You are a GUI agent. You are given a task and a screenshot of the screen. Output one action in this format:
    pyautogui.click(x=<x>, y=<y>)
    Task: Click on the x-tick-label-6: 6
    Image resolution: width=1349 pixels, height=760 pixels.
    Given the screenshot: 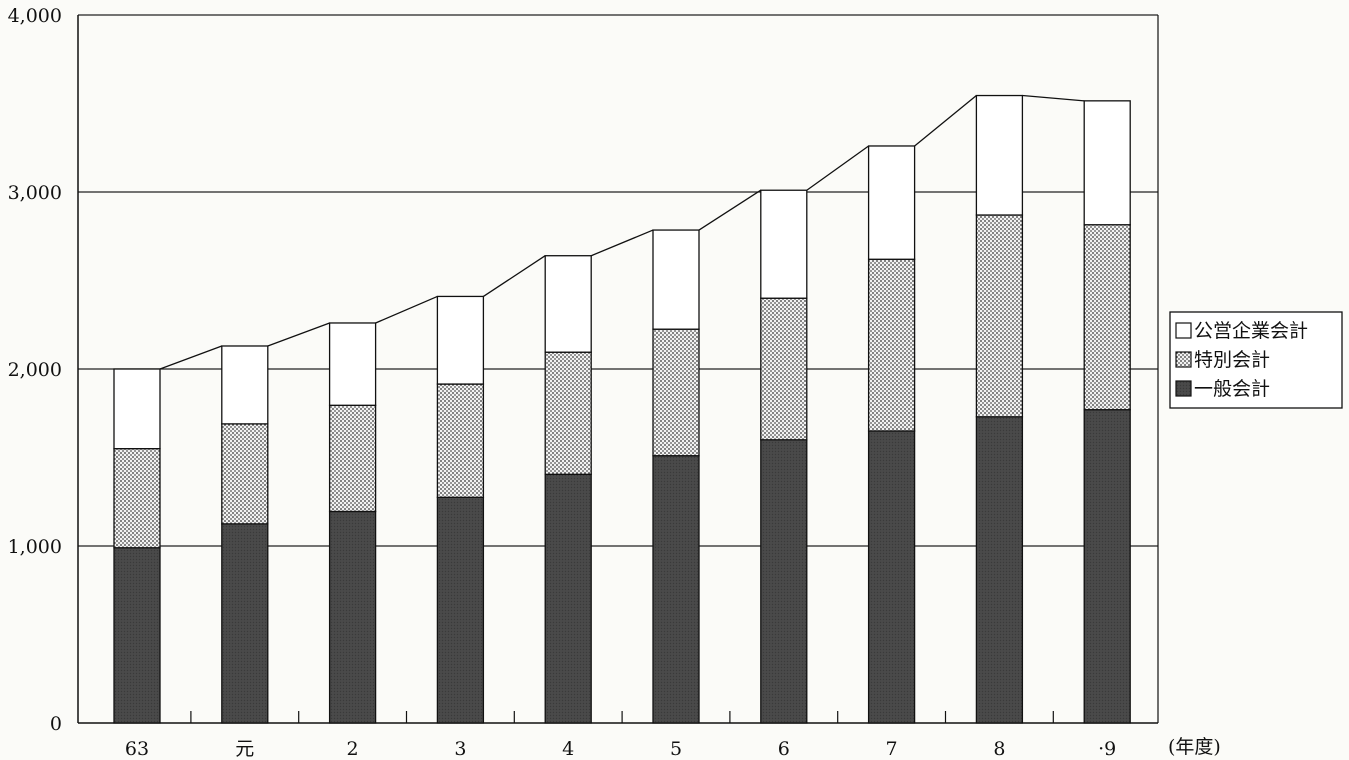 What is the action you would take?
    pyautogui.click(x=784, y=749)
    